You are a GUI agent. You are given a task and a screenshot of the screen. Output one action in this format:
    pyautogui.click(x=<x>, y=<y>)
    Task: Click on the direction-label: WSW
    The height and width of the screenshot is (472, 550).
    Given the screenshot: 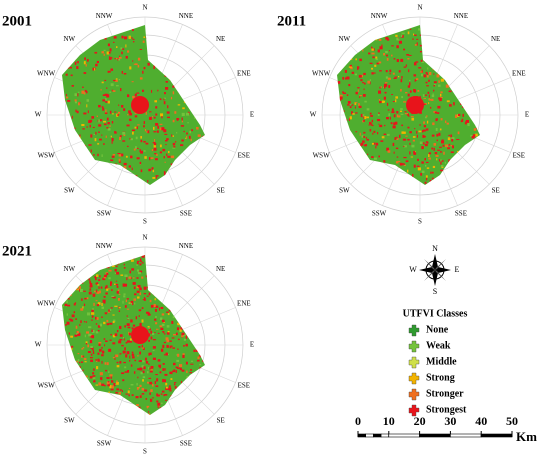 What is the action you would take?
    pyautogui.click(x=47, y=156)
    